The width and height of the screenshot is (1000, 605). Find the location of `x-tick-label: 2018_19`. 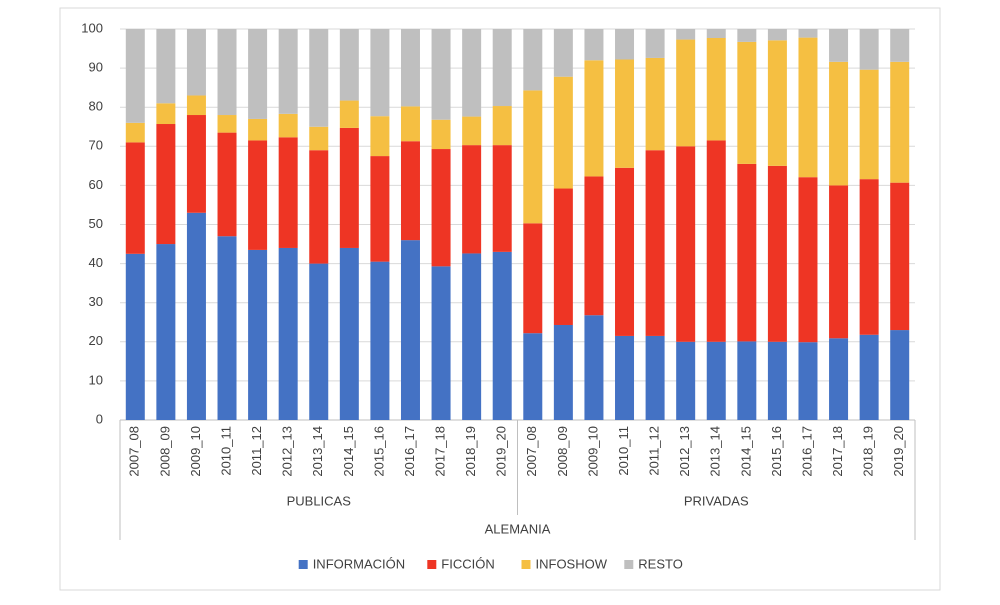

x-tick-label: 2018_19 is located at coordinates (470, 451).